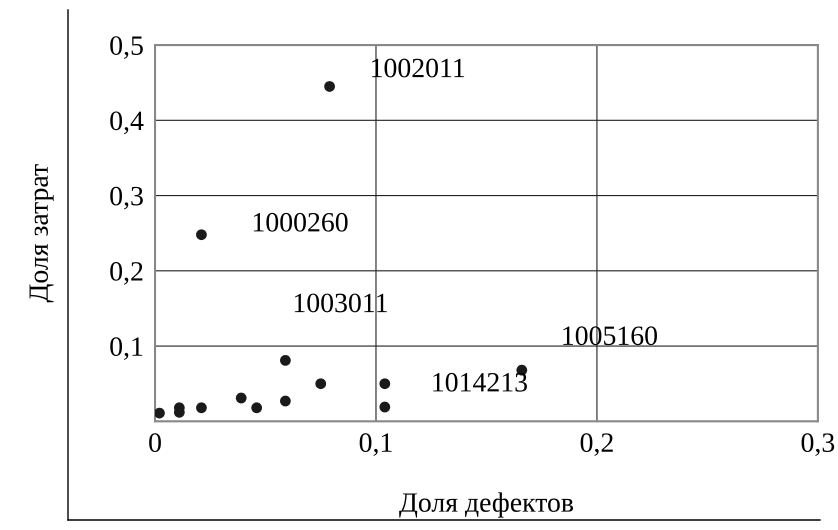 The height and width of the screenshot is (530, 838). What do you see at coordinates (42, 233) in the screenshot?
I see `y-axis-title: Доля затрат` at bounding box center [42, 233].